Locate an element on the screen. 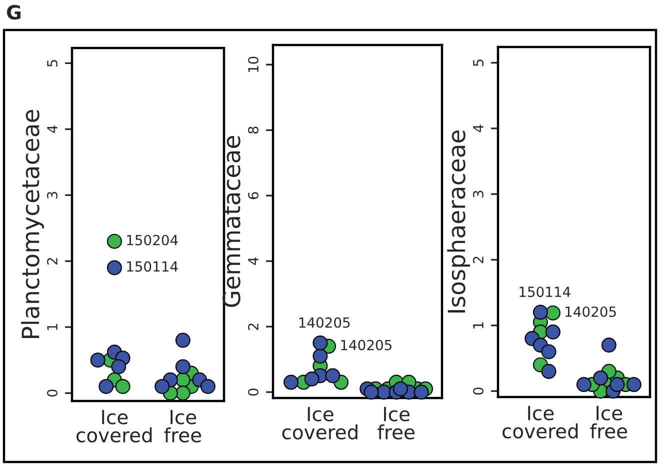 This screenshot has height=466, width=661. annotation: 150204 is located at coordinates (152, 240).